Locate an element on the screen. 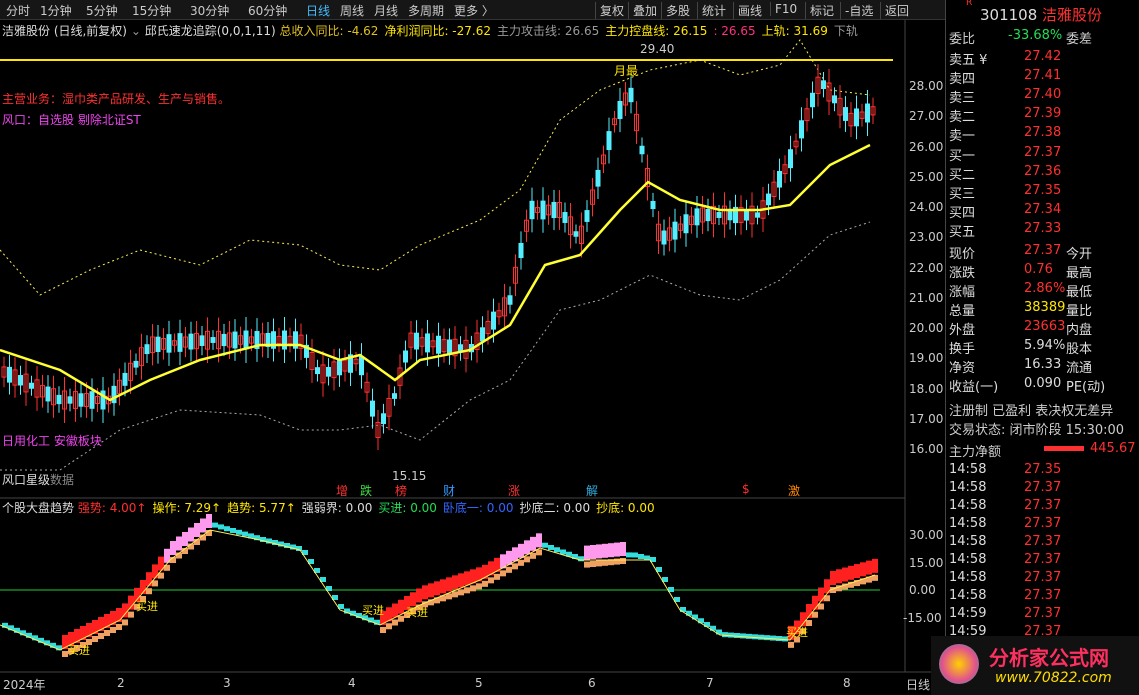 This screenshot has height=695, width=1139. tool-button: 返回 is located at coordinates (894, 10).